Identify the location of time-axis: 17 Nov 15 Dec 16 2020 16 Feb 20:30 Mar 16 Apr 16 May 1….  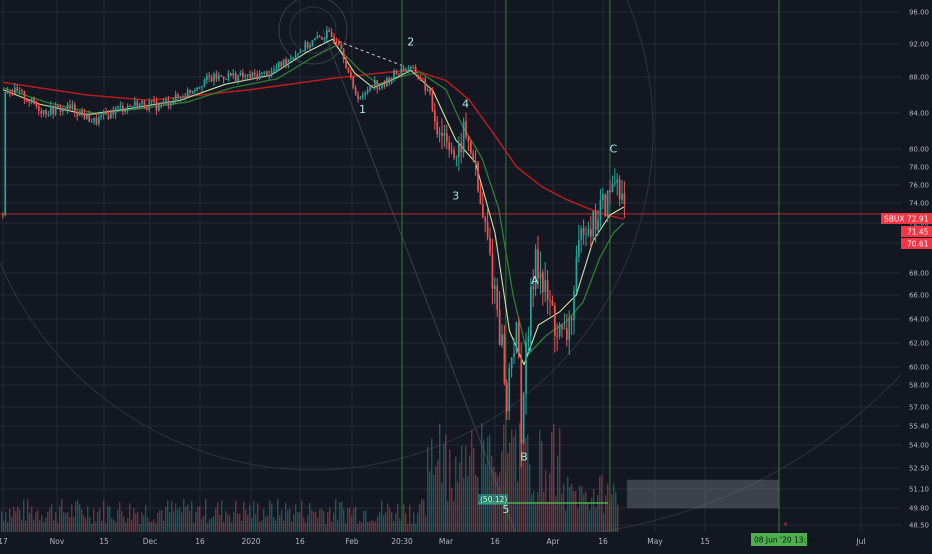
(466, 541).